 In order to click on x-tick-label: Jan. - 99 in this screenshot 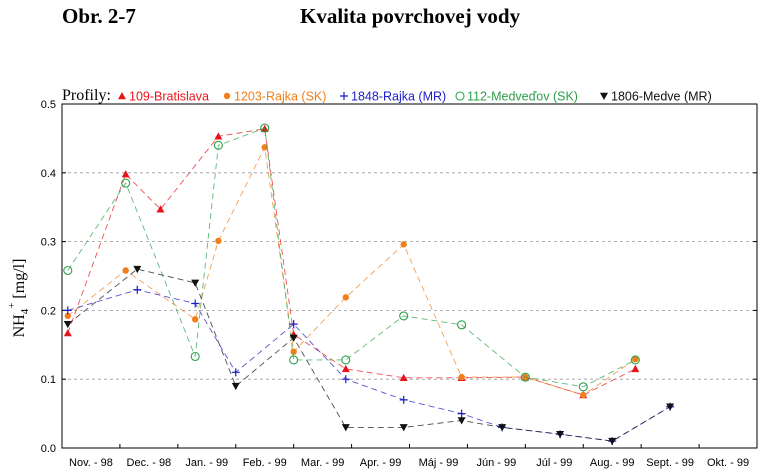, I will do `click(206, 463)`.